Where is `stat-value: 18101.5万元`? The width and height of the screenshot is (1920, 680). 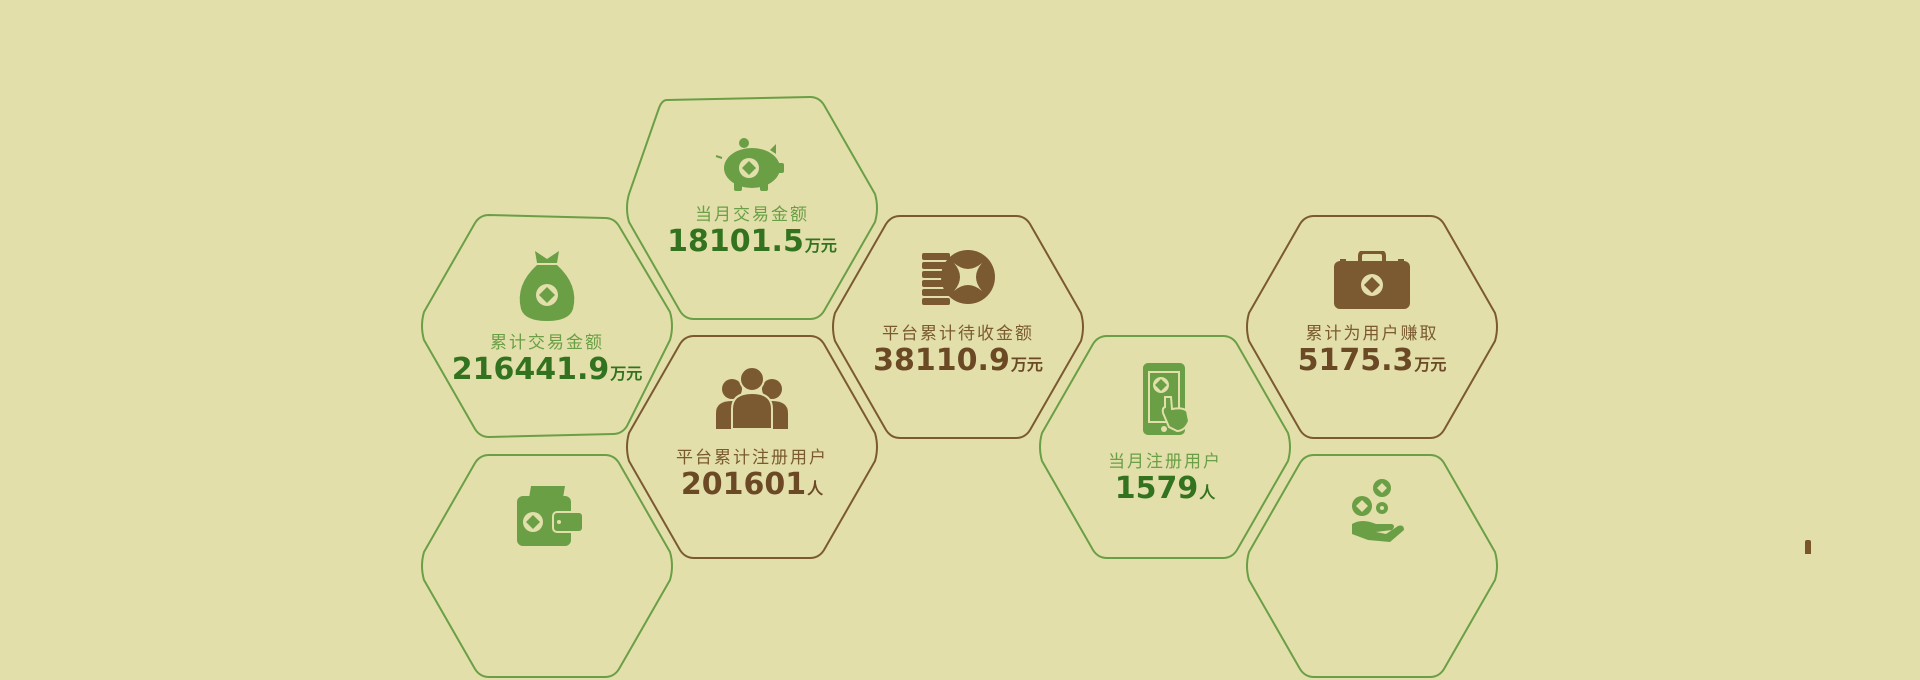 stat-value: 18101.5万元 is located at coordinates (752, 241).